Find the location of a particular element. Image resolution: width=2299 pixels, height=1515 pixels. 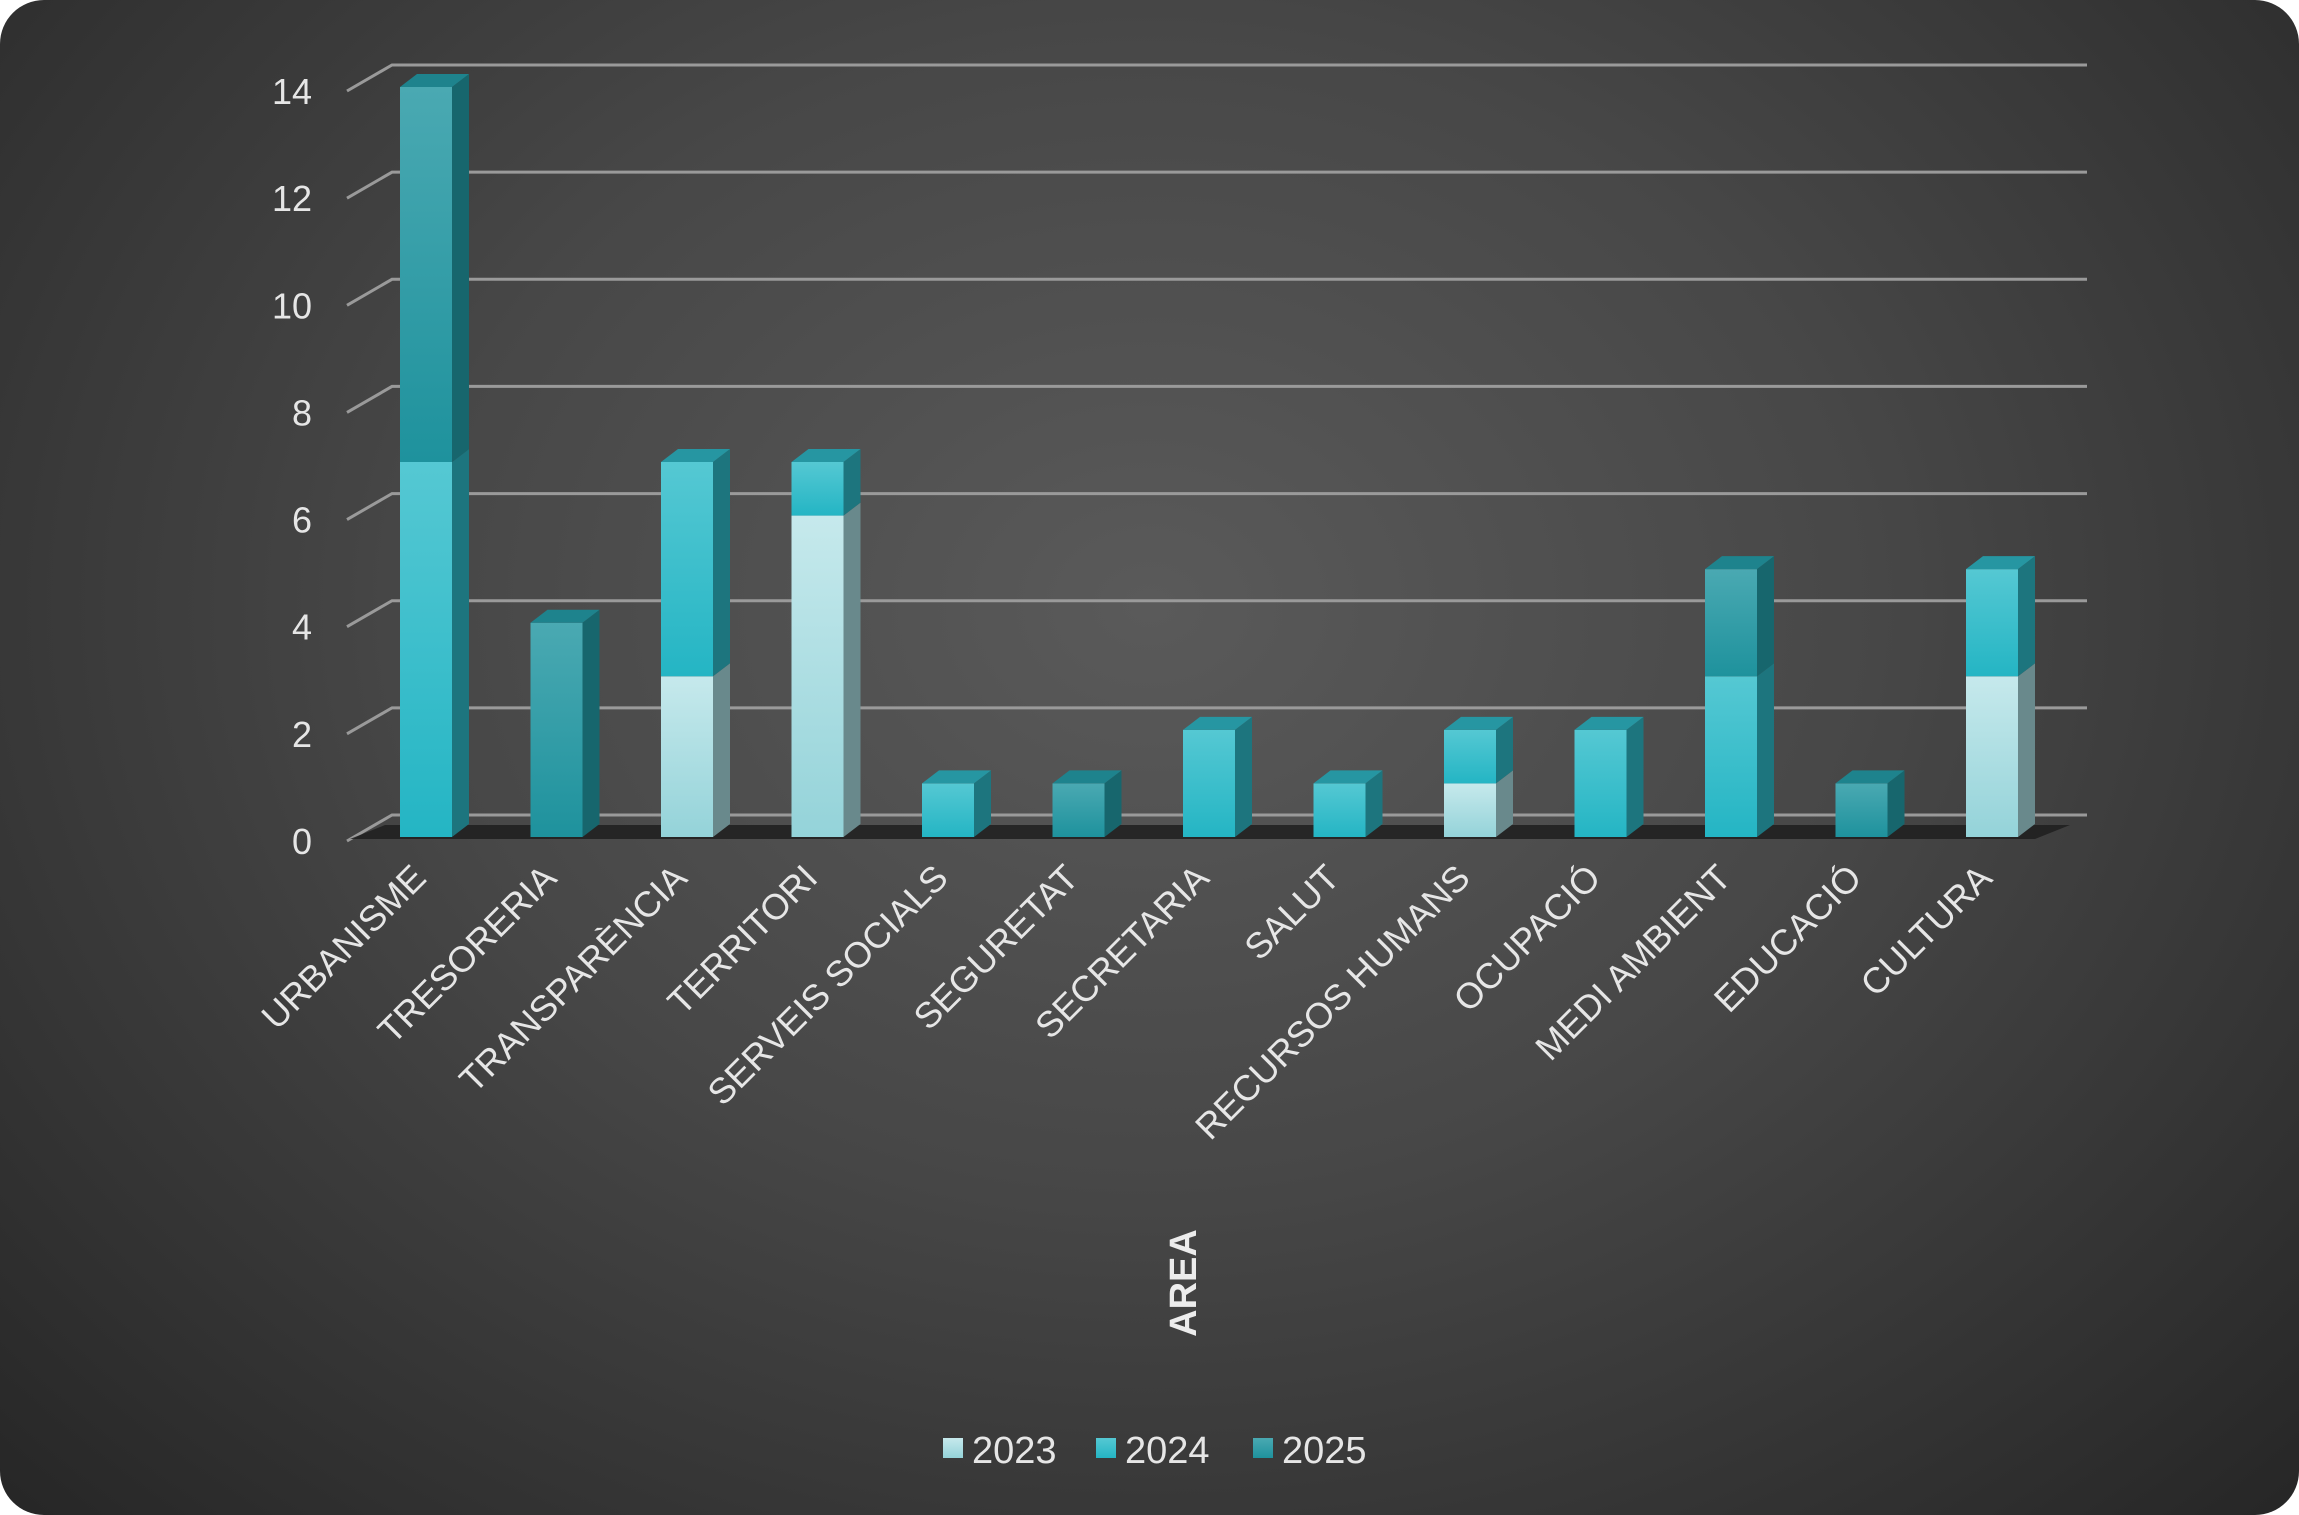

y-tick-label: 2 is located at coordinates (302, 734).